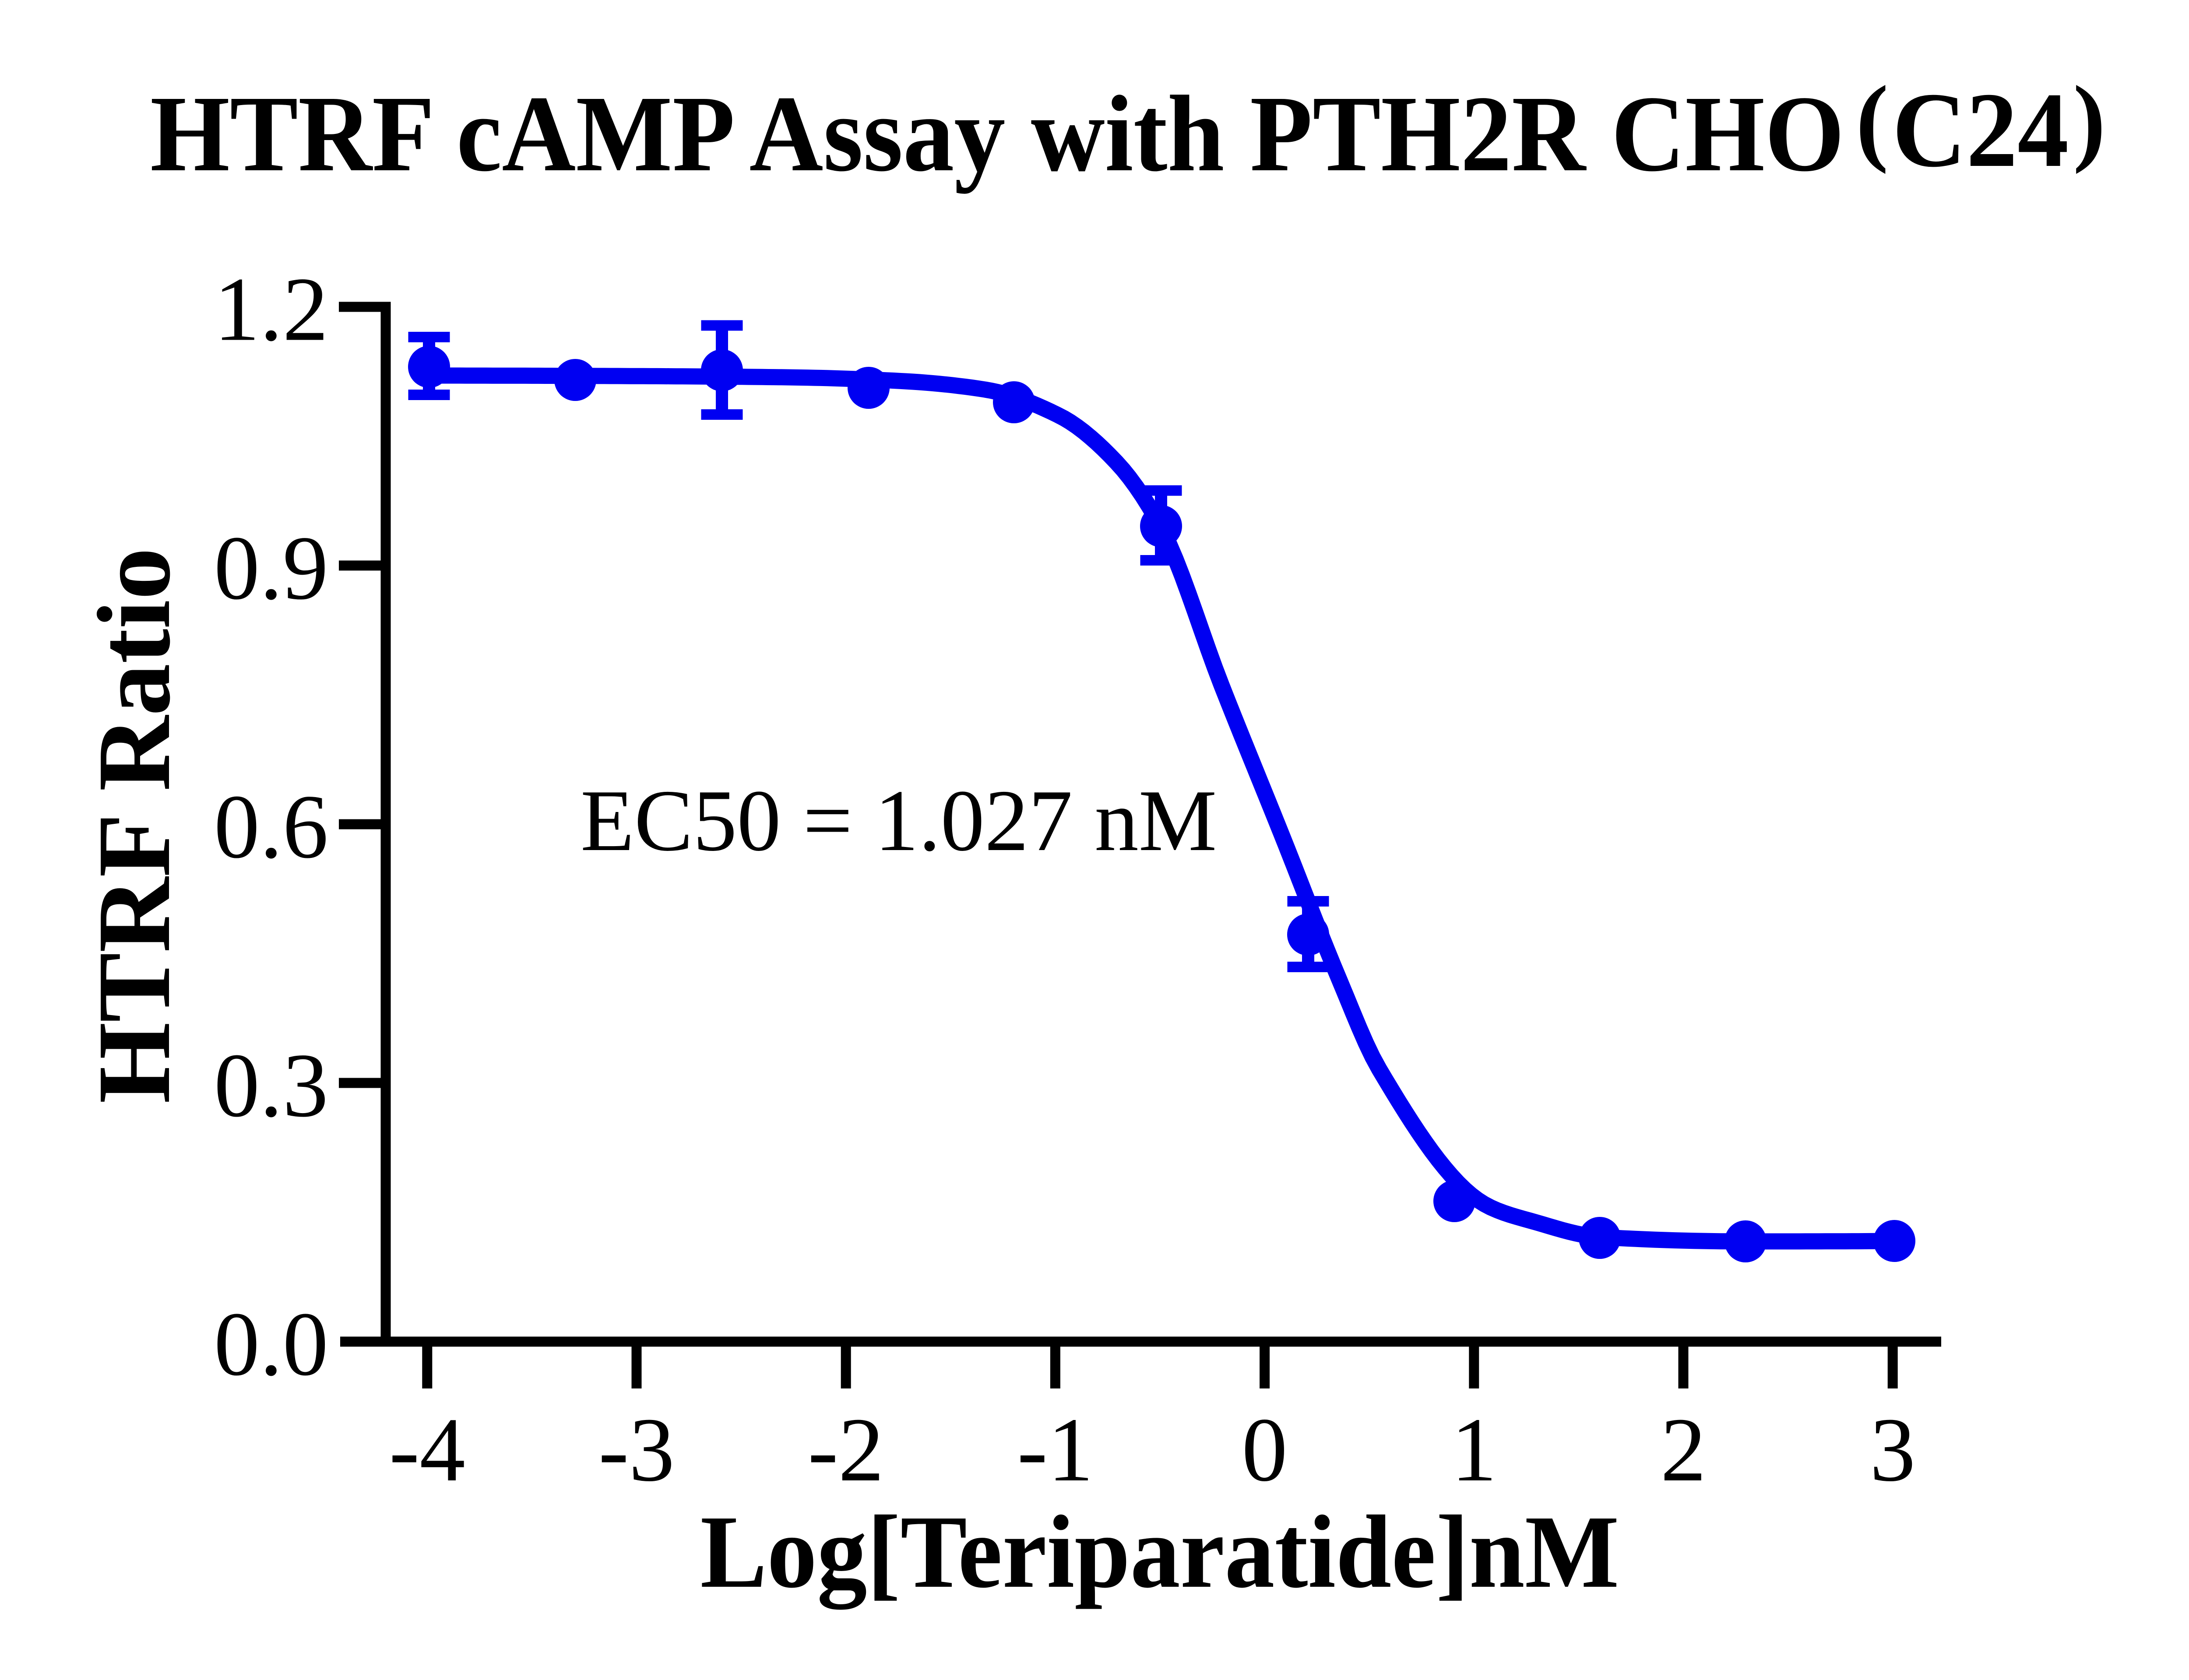  Describe the element at coordinates (1893, 1450) in the screenshot. I see `svg-text: 3` at that location.